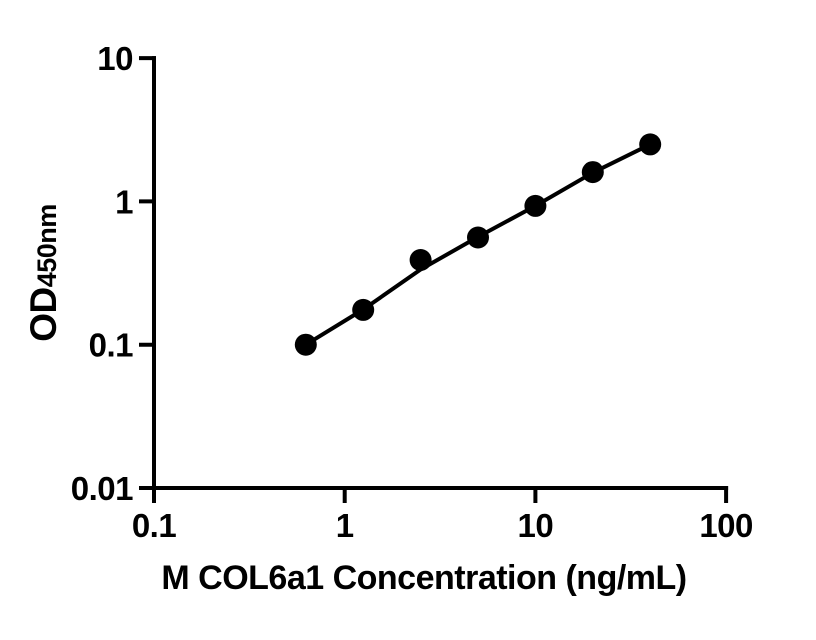  What do you see at coordinates (154, 525) in the screenshot?
I see `x-tick-label: 0.1` at bounding box center [154, 525].